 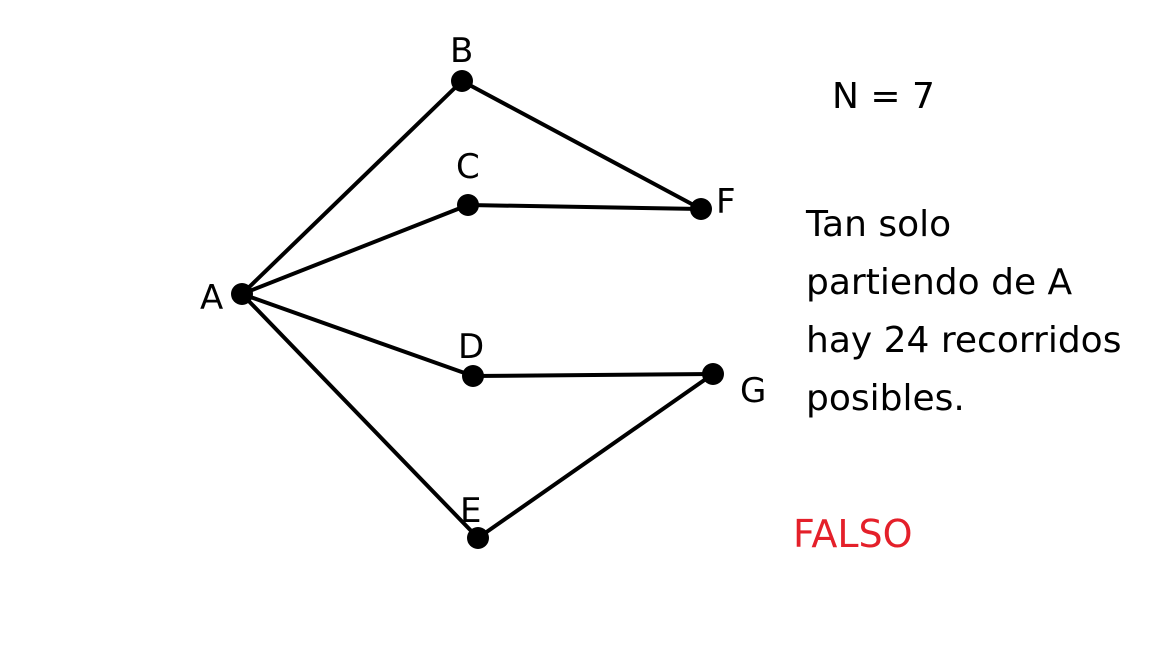 I want to click on node-c, so click(x=468, y=205).